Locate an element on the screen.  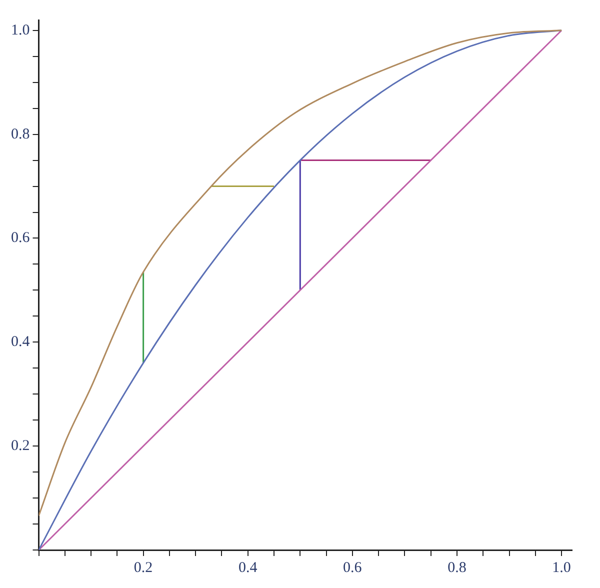
x-tick-label: 0.6 is located at coordinates (352, 568).